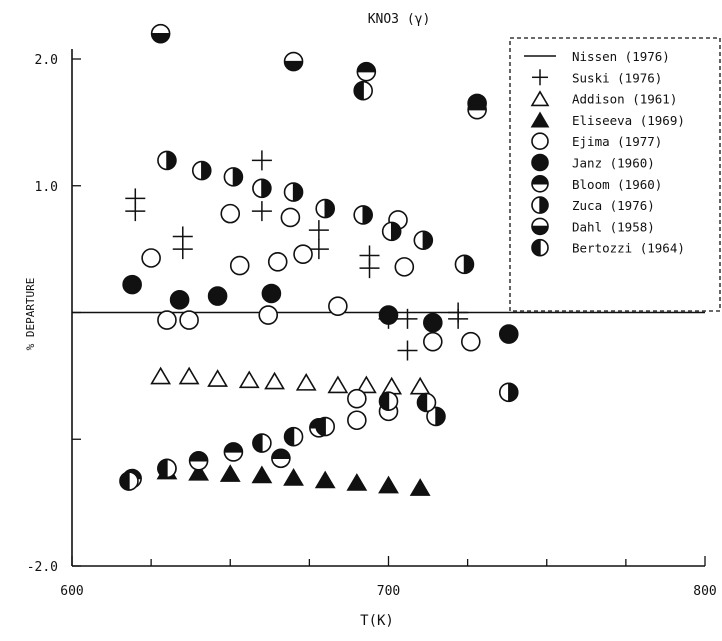 This screenshot has width=722, height=641. What do you see at coordinates (42, 567) in the screenshot?
I see `y-tick-label: -2.0` at bounding box center [42, 567].